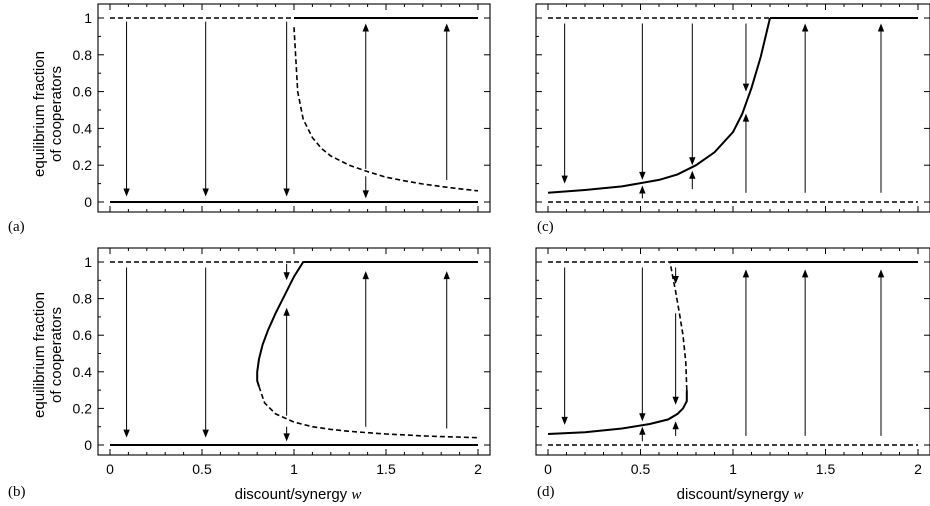 The width and height of the screenshot is (930, 506). I want to click on y-axis-title-top-line2: of cooperators, so click(56, 114).